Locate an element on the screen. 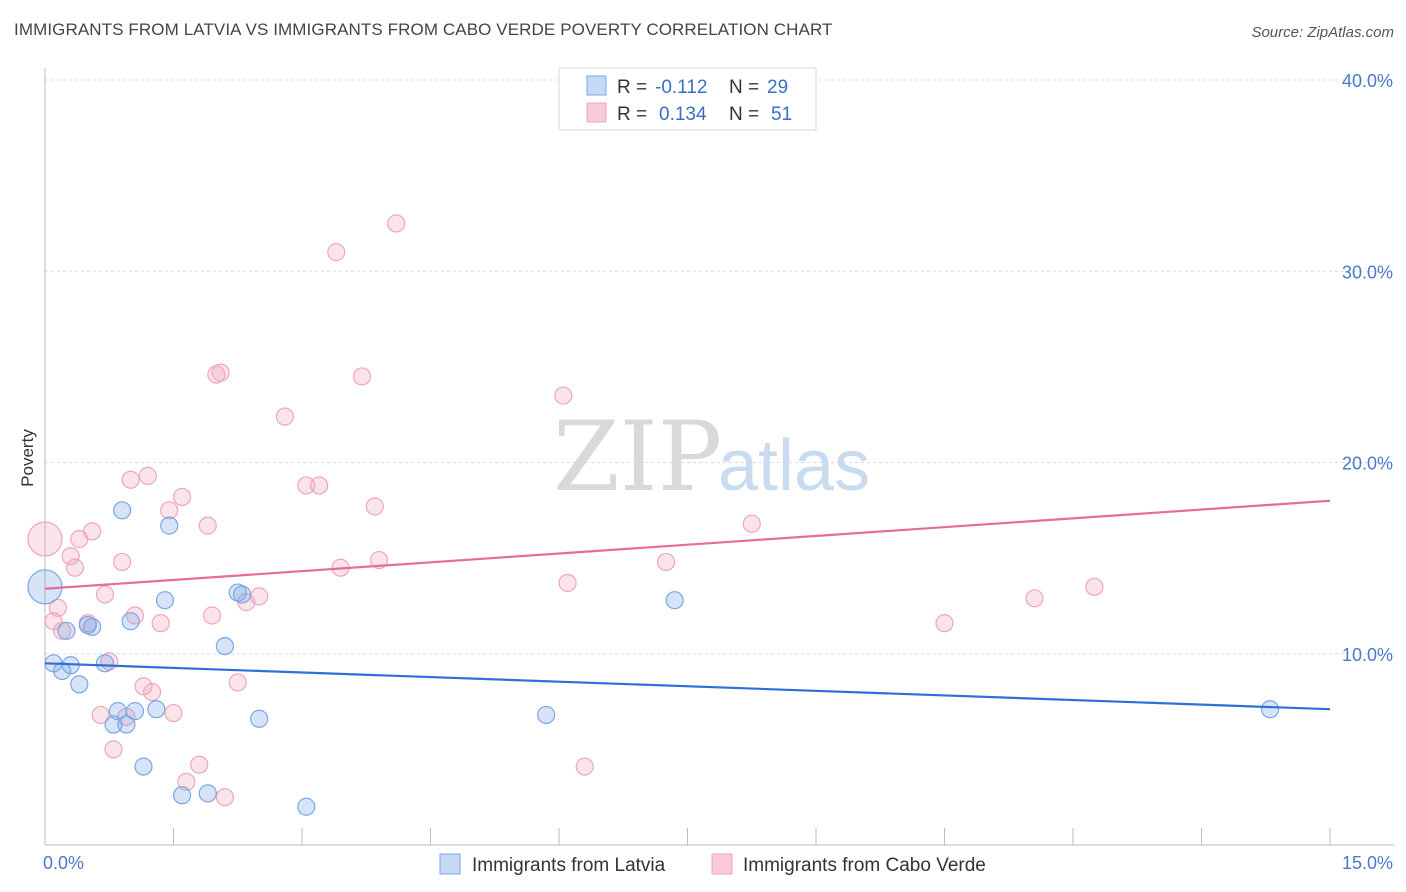 The image size is (1406, 892). legend-n-value-cabo-verde: 51 is located at coordinates (781, 114).